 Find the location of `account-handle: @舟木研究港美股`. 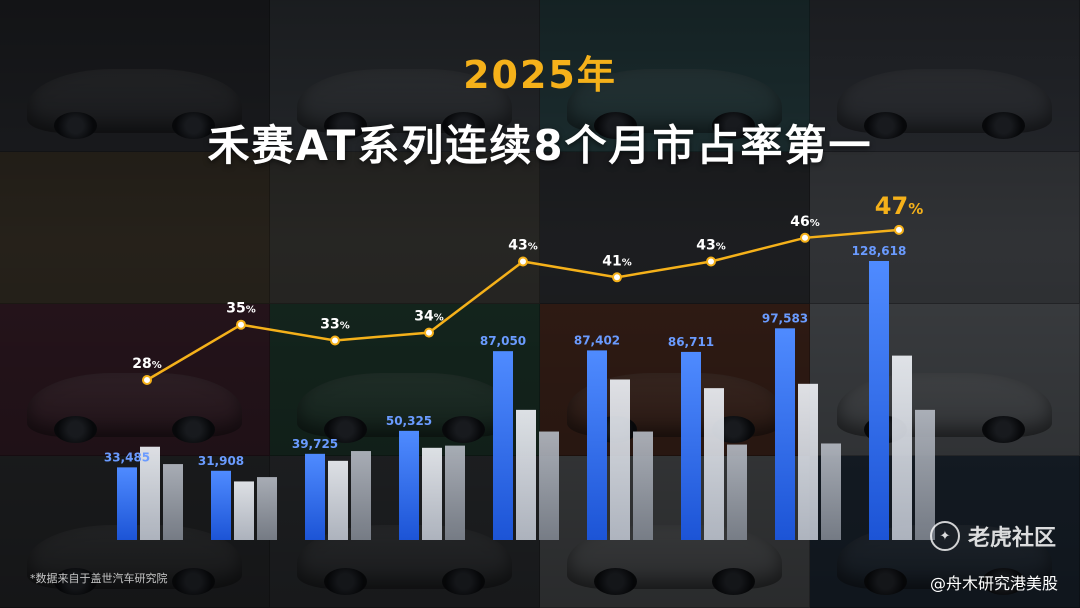

account-handle: @舟木研究港美股 is located at coordinates (993, 583).